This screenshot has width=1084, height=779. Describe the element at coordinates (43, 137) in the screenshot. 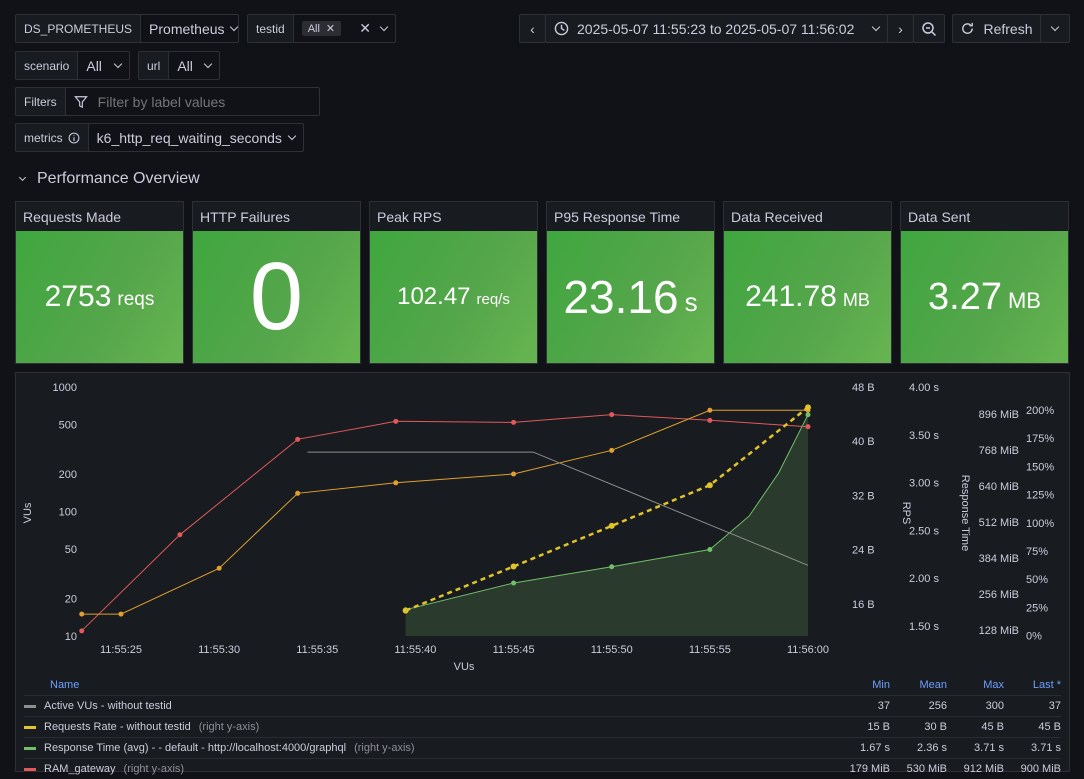

I see `metrics-variable-label: metrics` at that location.